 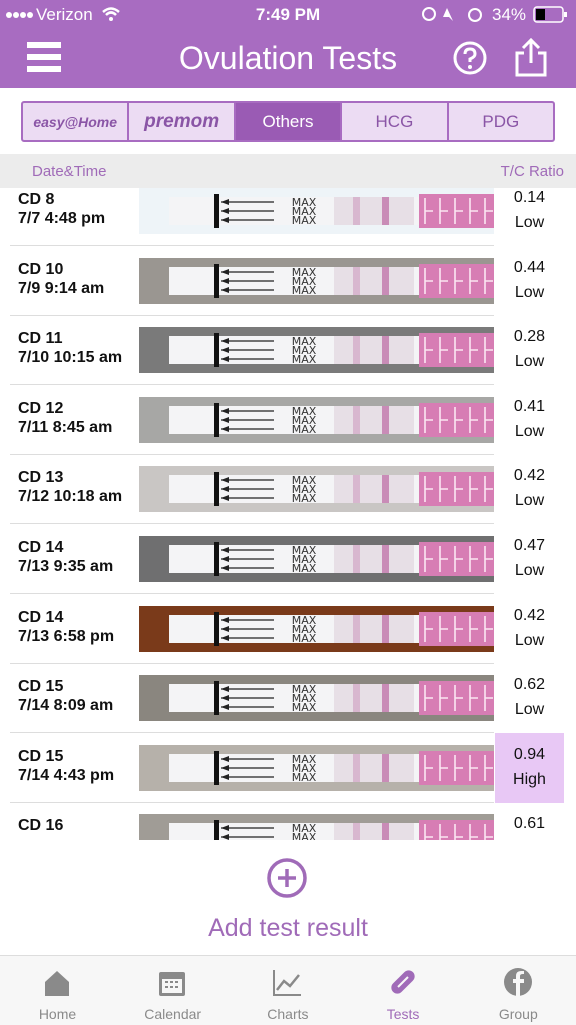 I want to click on nav-item: Home, so click(x=57, y=990).